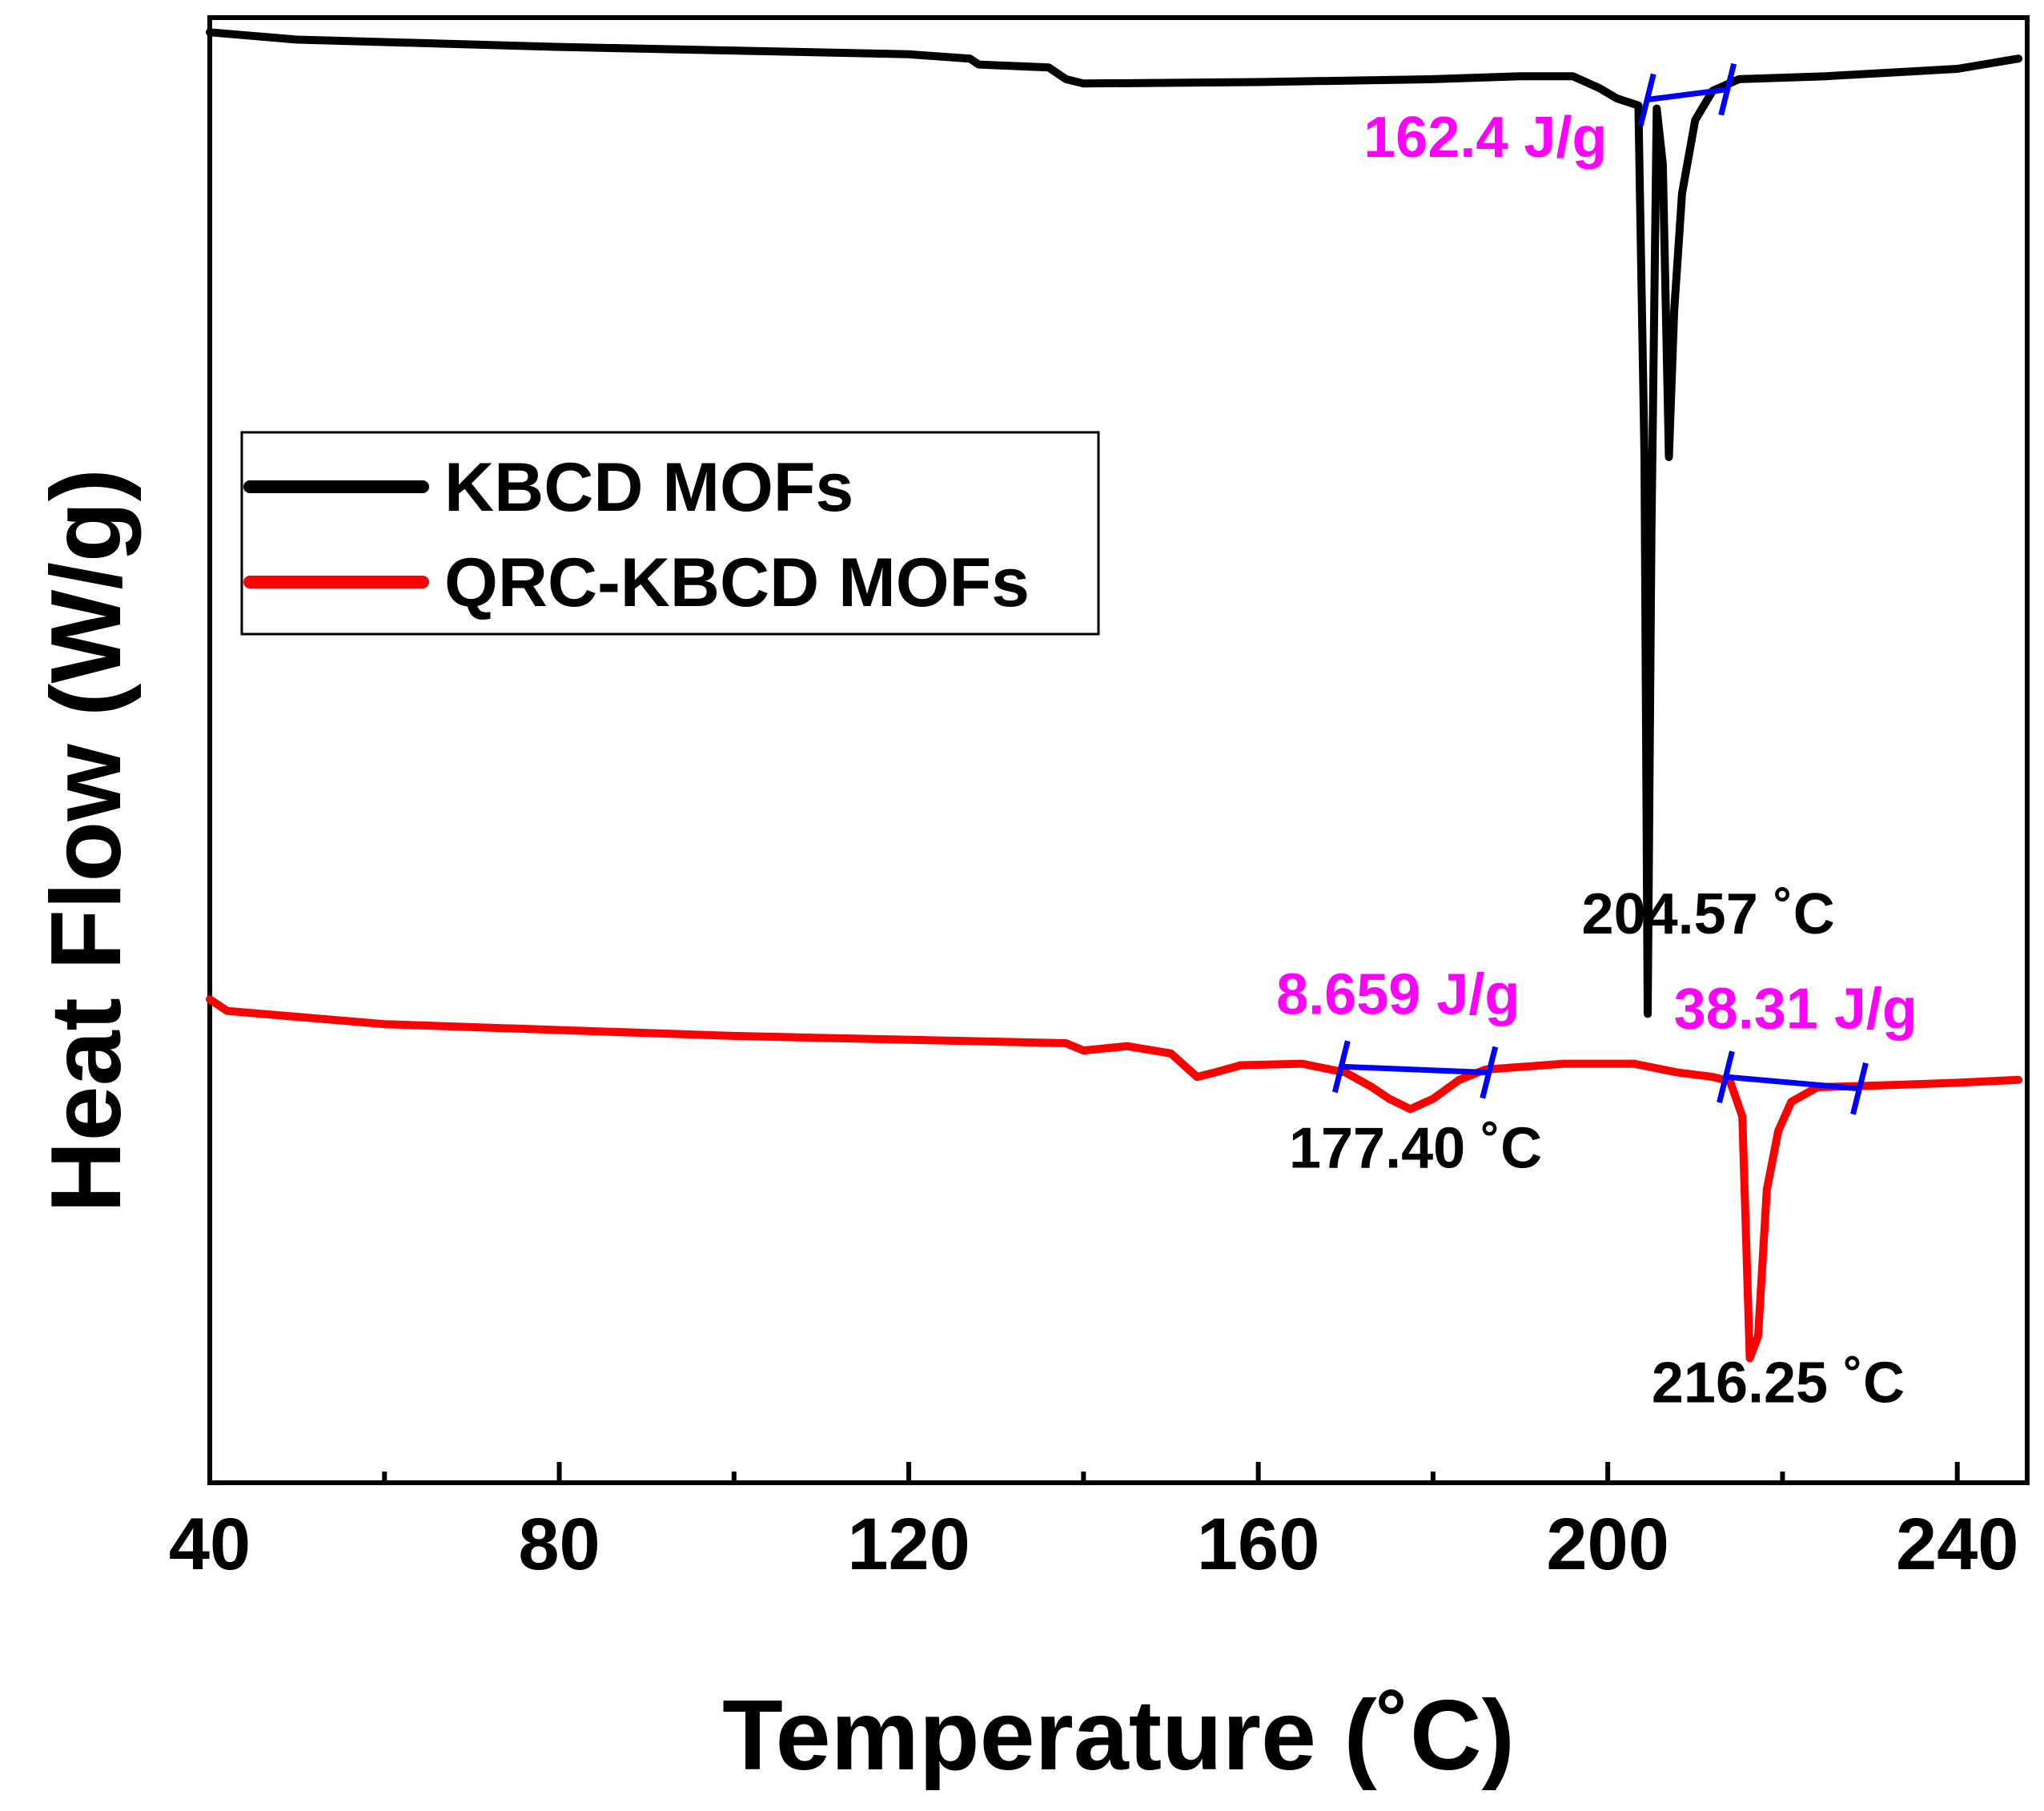 The width and height of the screenshot is (2044, 1811). What do you see at coordinates (1094, 1544) in the screenshot?
I see `x-axis-tick-labels: 40 80 120 160 200 240` at bounding box center [1094, 1544].